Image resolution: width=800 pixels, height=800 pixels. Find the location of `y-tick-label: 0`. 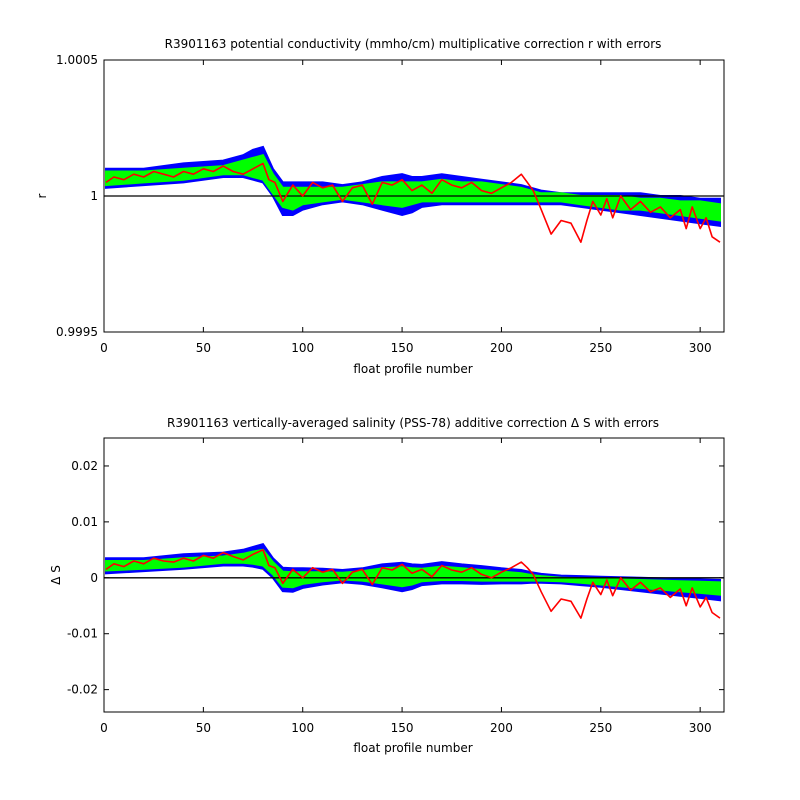

y-tick-label: 0 is located at coordinates (94, 578).